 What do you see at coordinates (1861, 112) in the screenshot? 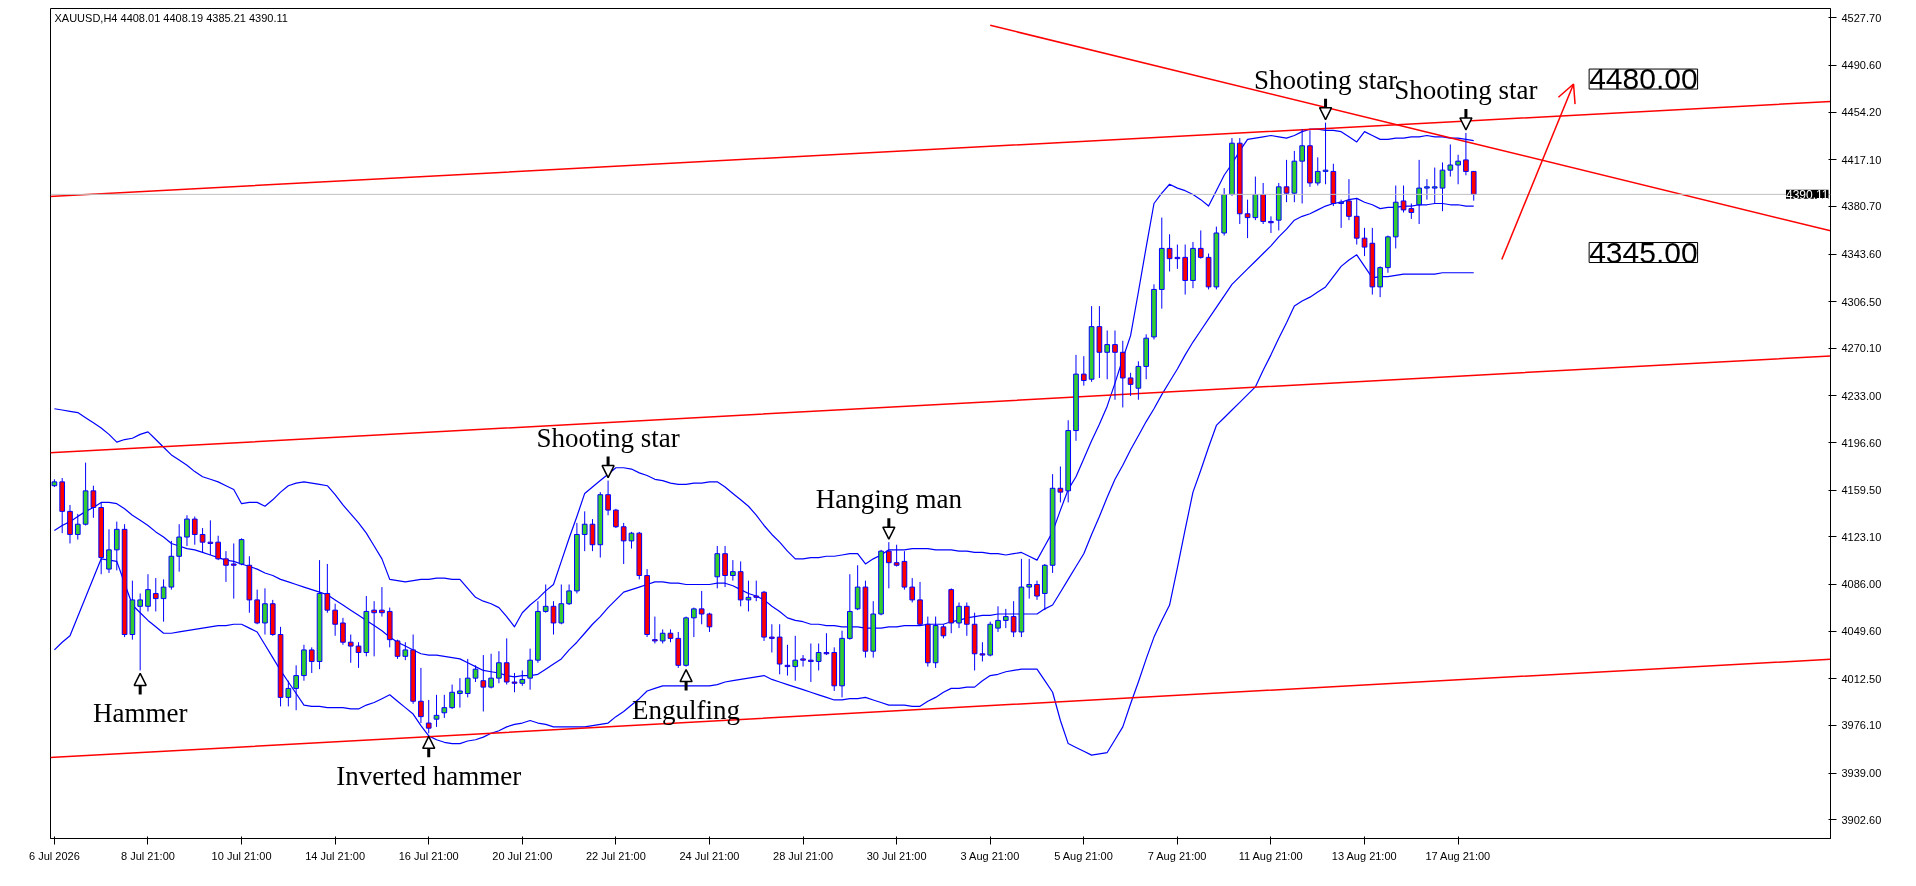
I see `y-tick-label: 4454.20` at bounding box center [1861, 112].